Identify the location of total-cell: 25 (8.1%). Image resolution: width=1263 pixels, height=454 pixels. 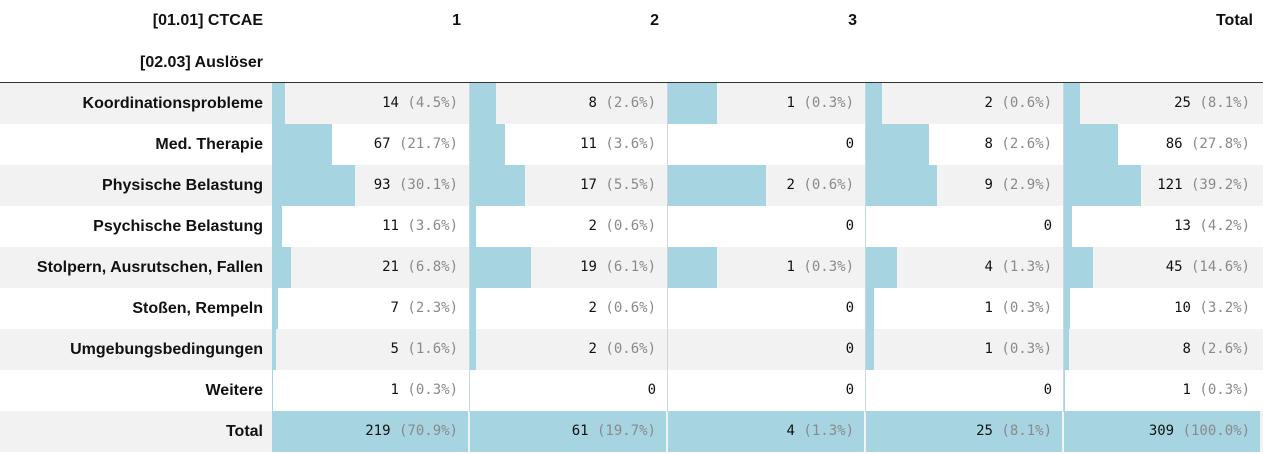
(964, 431).